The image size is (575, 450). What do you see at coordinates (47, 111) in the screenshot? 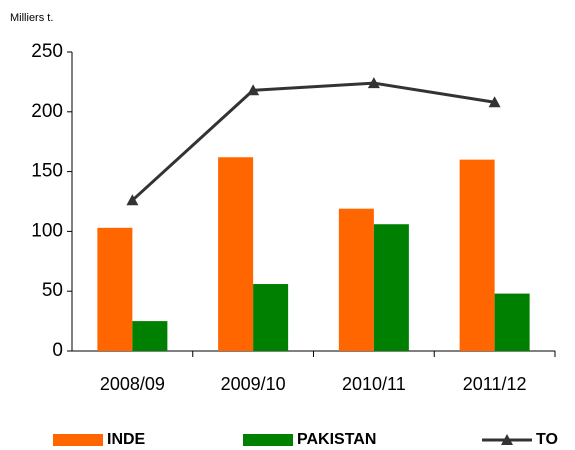
I see `y-tick-label: 200` at bounding box center [47, 111].